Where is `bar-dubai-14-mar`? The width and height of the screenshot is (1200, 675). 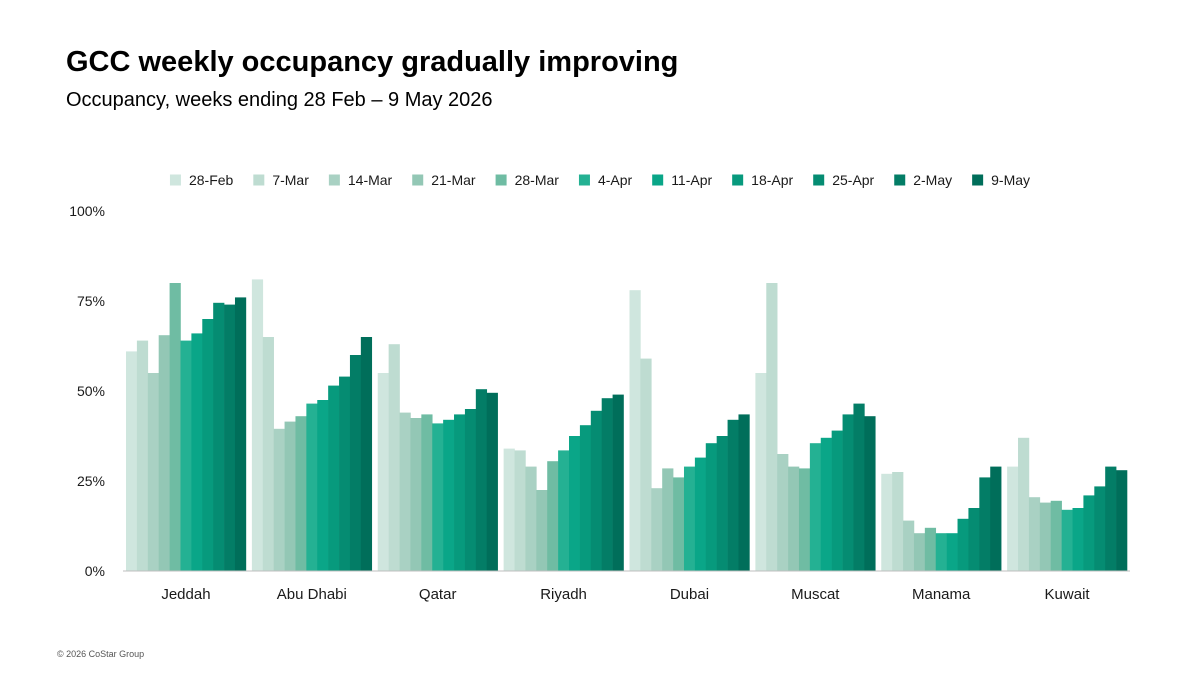 bar-dubai-14-mar is located at coordinates (657, 529).